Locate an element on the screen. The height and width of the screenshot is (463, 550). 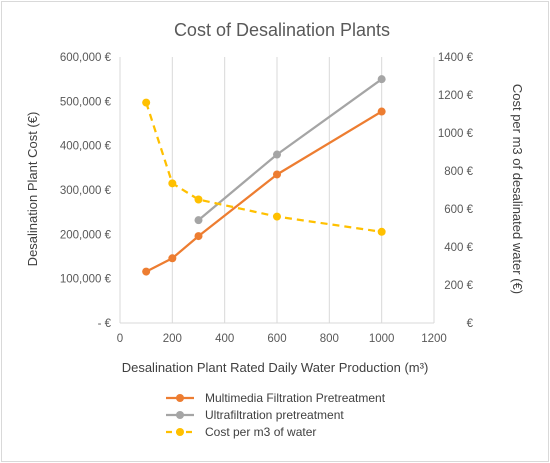
chart-title: Cost of Desalination Plants is located at coordinates (282, 30).